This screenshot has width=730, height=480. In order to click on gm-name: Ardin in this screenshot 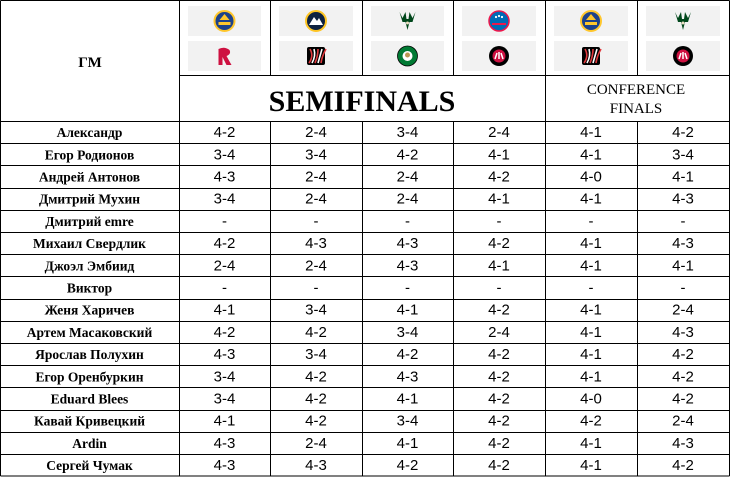, I will do `click(89, 443)`.